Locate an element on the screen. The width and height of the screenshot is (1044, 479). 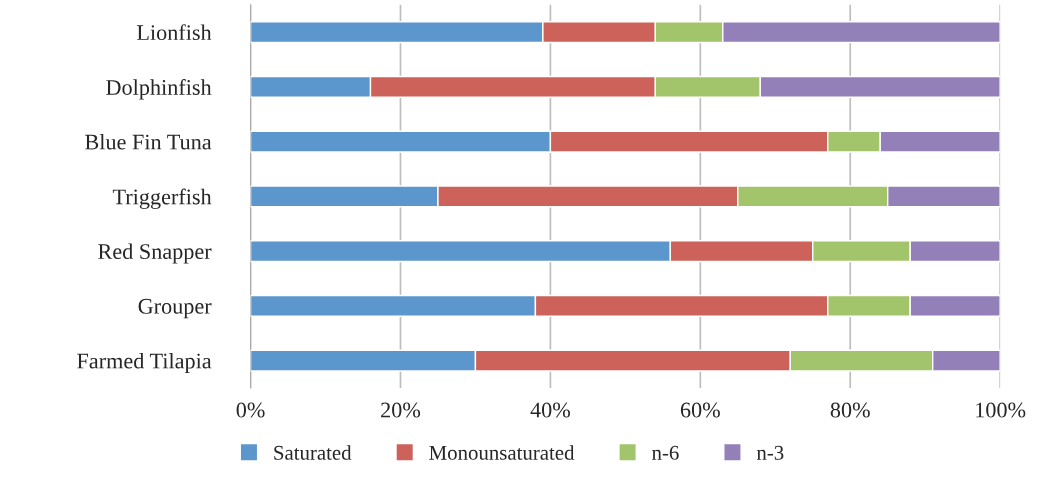
y-tick-label: Triggerfish is located at coordinates (162, 199).